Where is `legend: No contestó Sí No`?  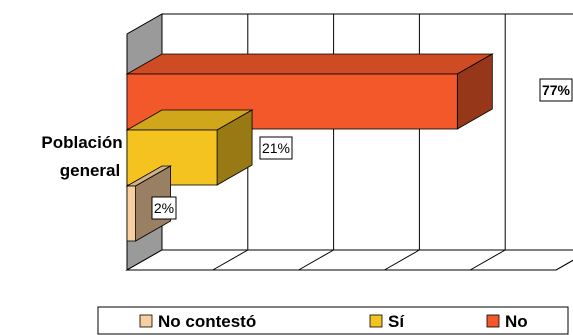
legend: No contestó Sí No is located at coordinates (333, 320).